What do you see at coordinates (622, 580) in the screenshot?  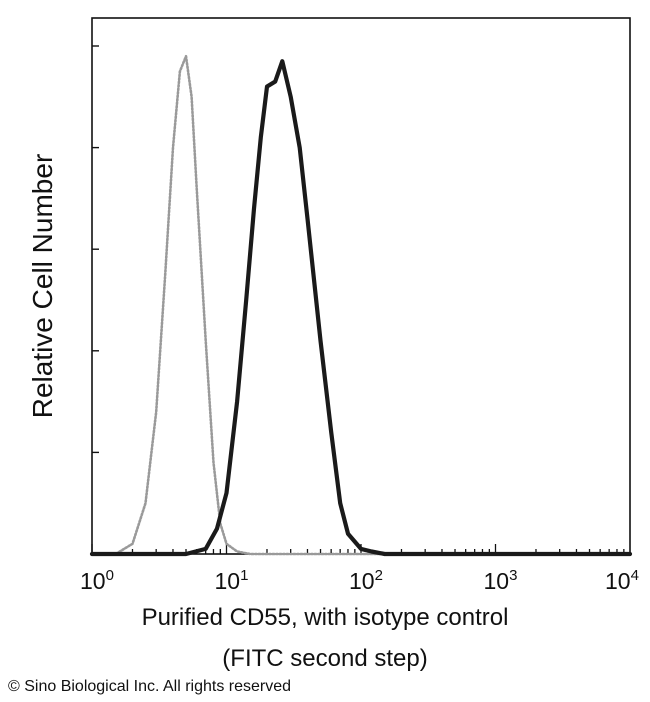 I see `x-tick-label: 10⁴` at bounding box center [622, 580].